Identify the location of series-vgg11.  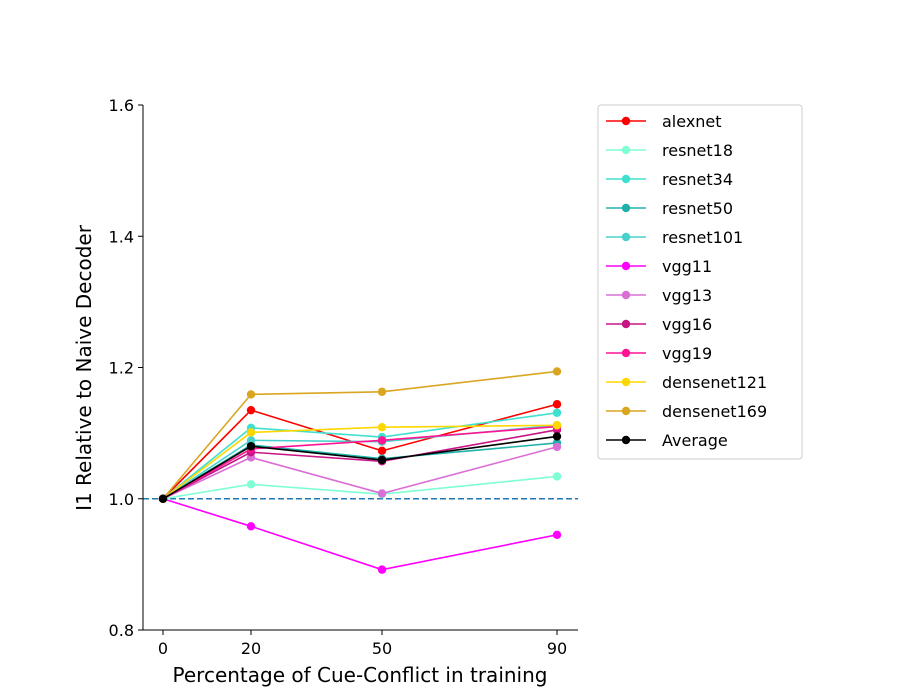
(360, 534).